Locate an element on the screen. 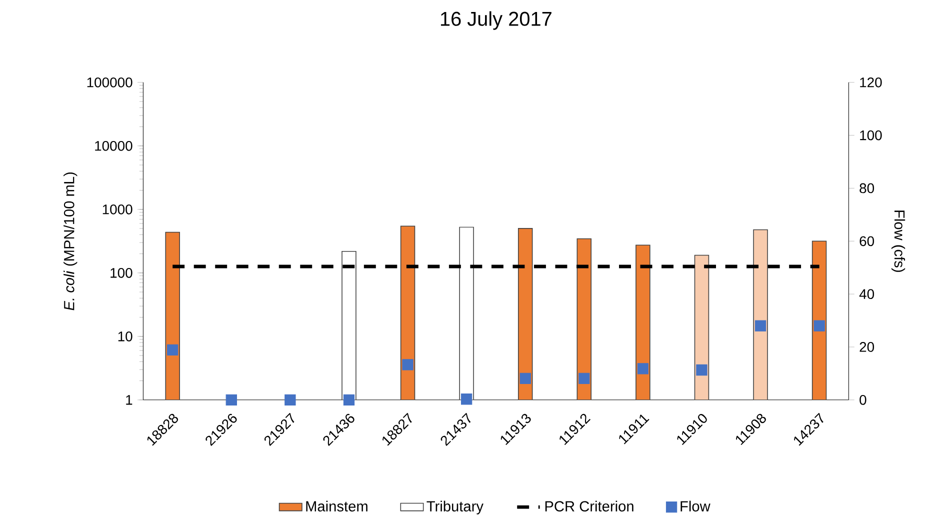  y-tick-label: 100000 is located at coordinates (109, 82).